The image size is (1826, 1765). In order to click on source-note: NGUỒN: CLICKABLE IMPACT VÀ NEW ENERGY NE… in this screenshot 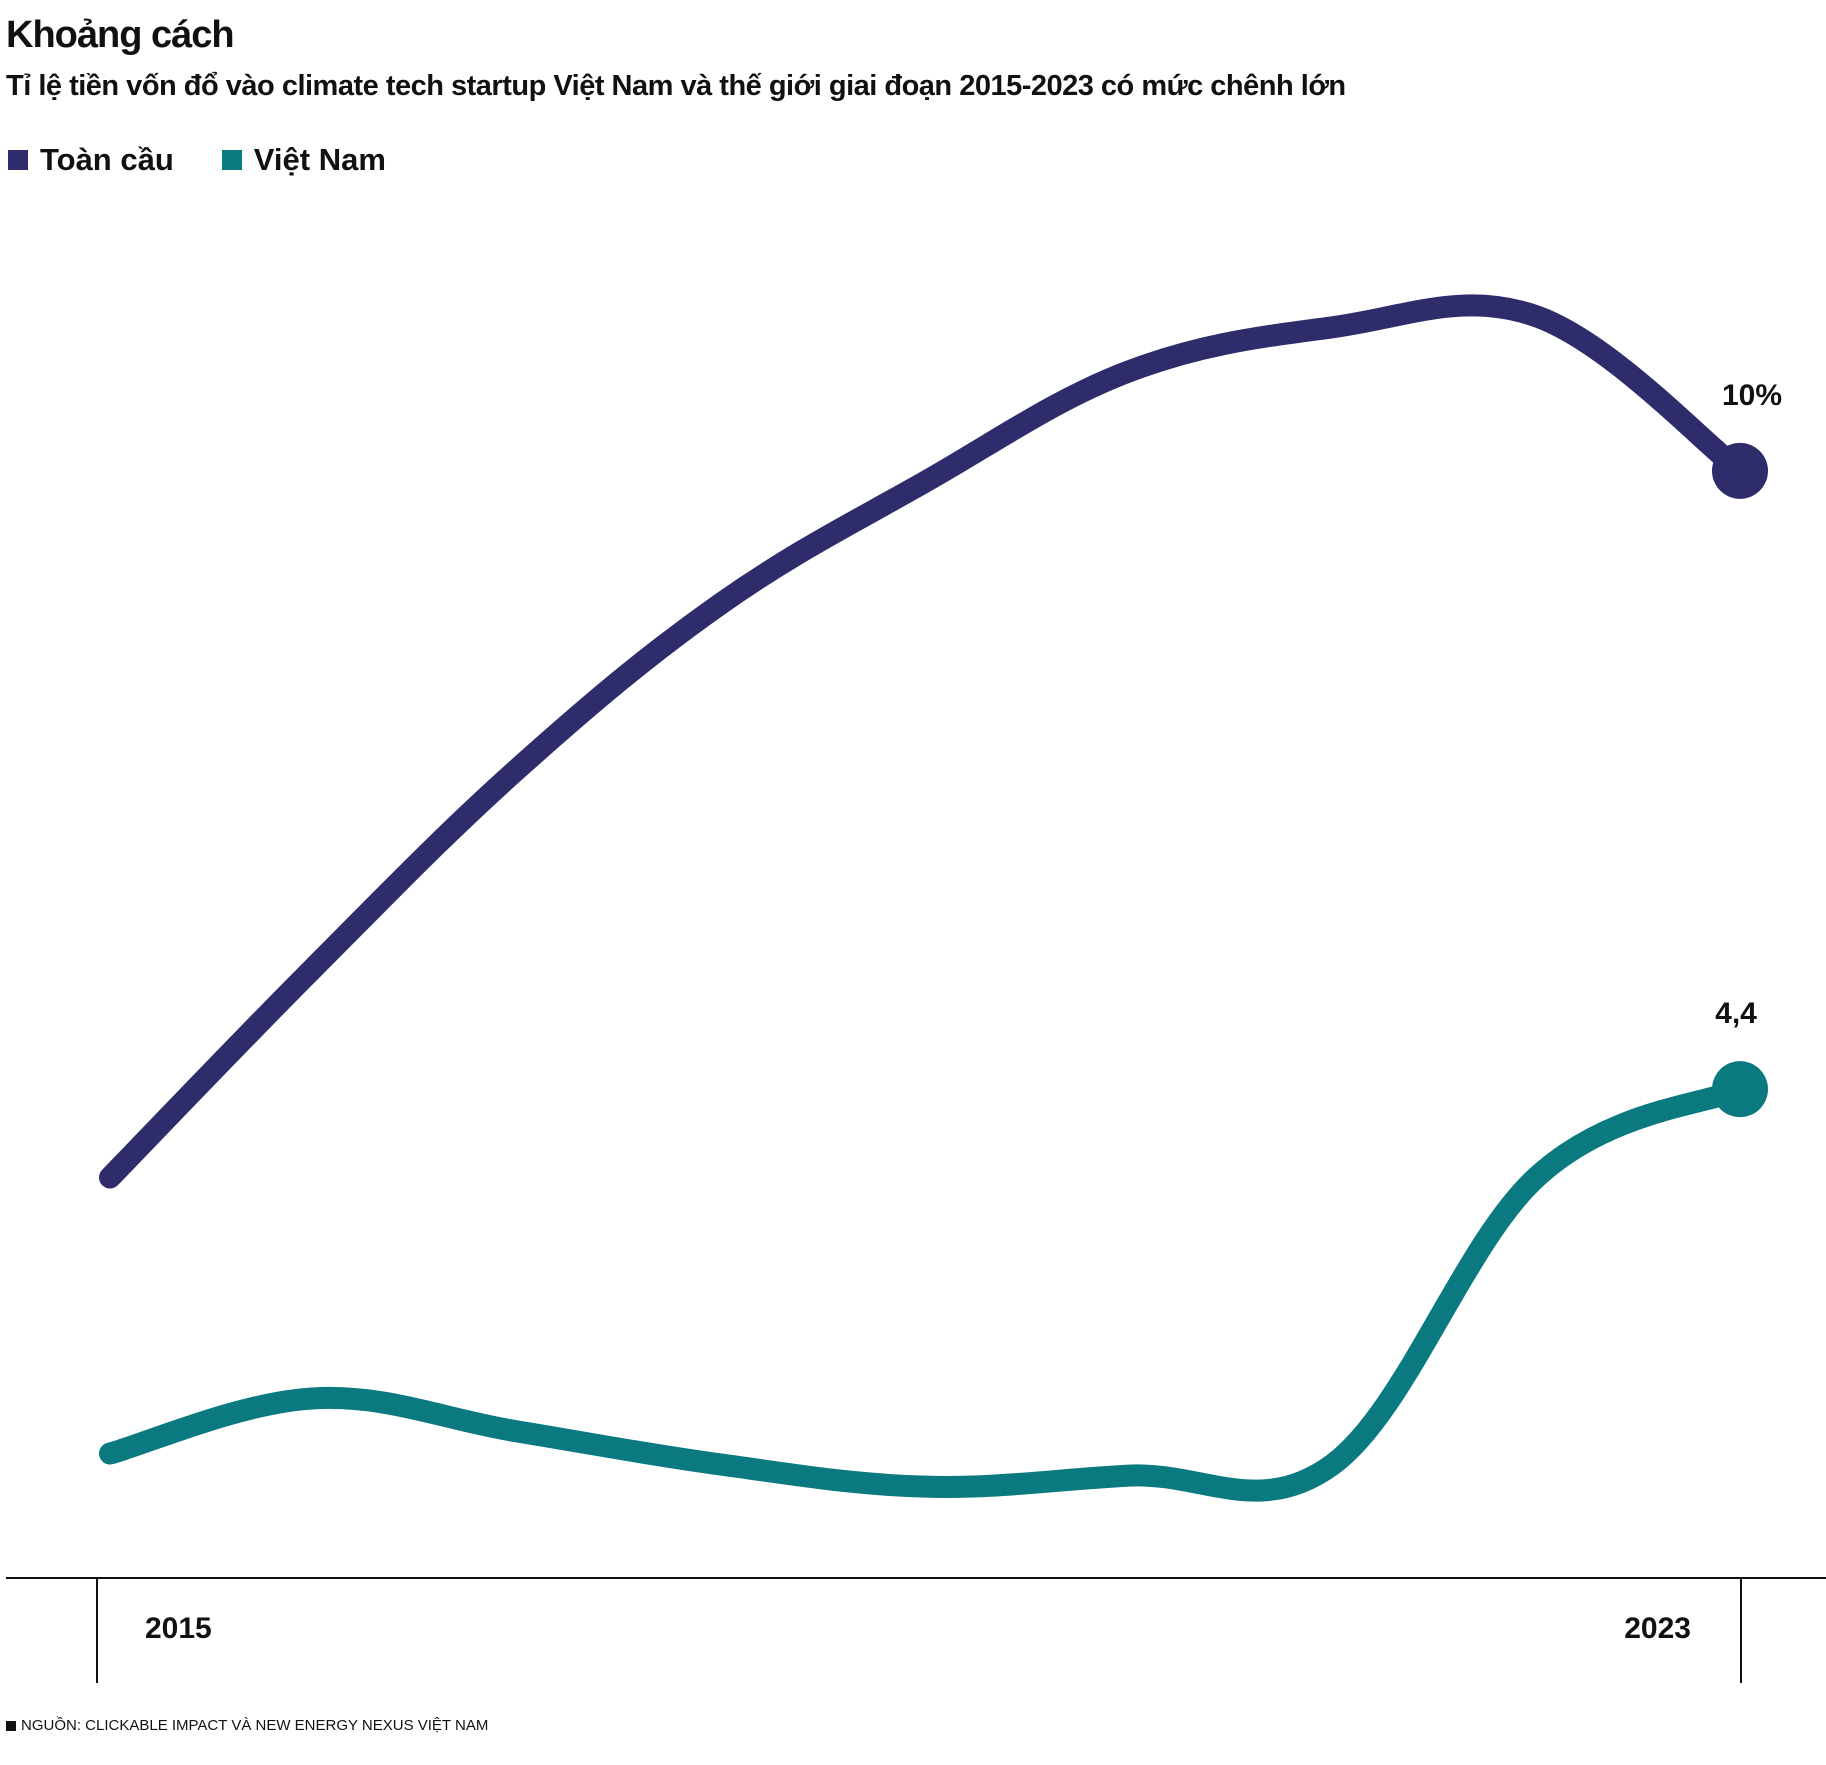, I will do `click(247, 1725)`.